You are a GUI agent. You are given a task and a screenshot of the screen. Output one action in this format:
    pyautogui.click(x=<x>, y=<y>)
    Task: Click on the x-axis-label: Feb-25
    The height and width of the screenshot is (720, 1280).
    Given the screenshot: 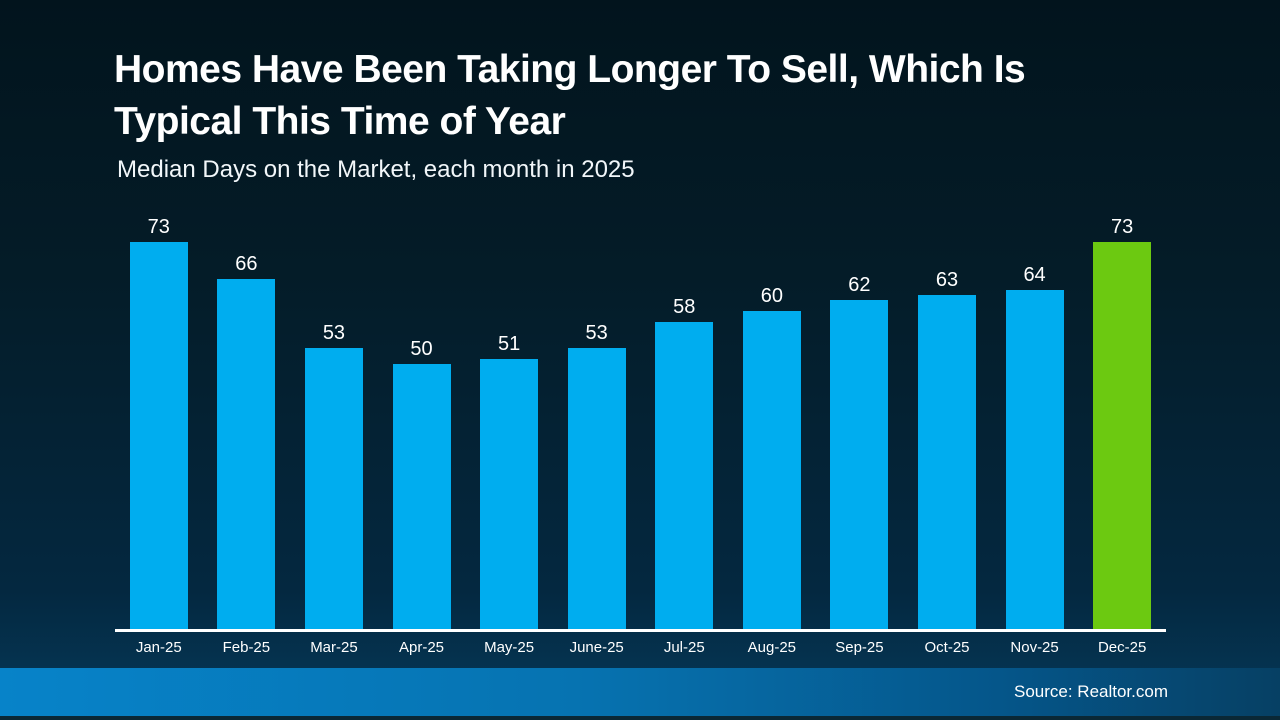 What is the action you would take?
    pyautogui.click(x=246, y=647)
    